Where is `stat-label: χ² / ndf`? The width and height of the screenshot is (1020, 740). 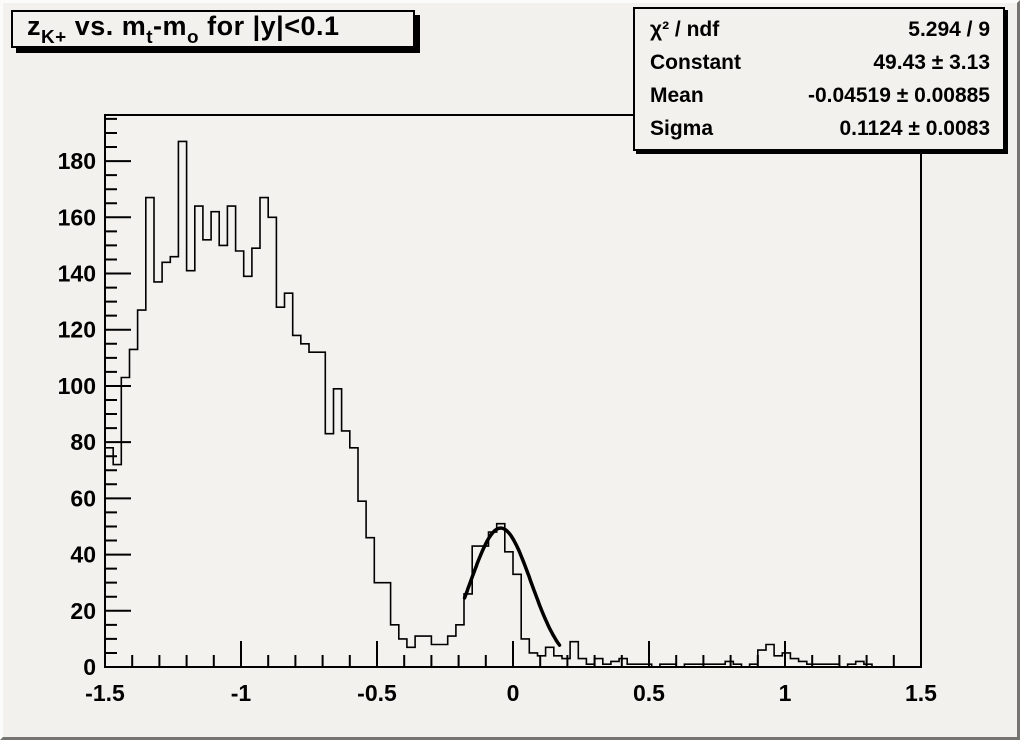 stat-label: χ² / ndf is located at coordinates (685, 29).